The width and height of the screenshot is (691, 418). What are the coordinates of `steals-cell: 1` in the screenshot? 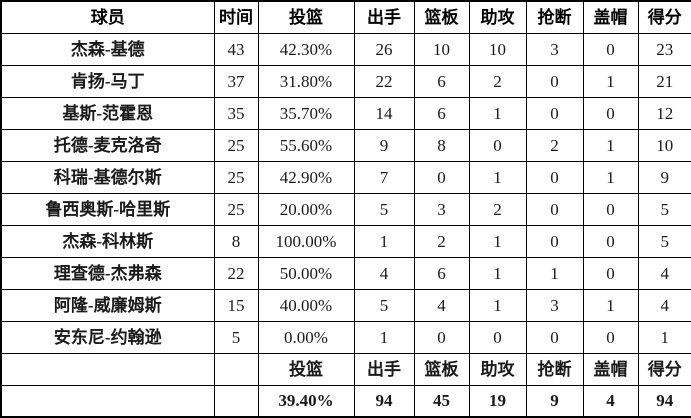 It's located at (554, 273).